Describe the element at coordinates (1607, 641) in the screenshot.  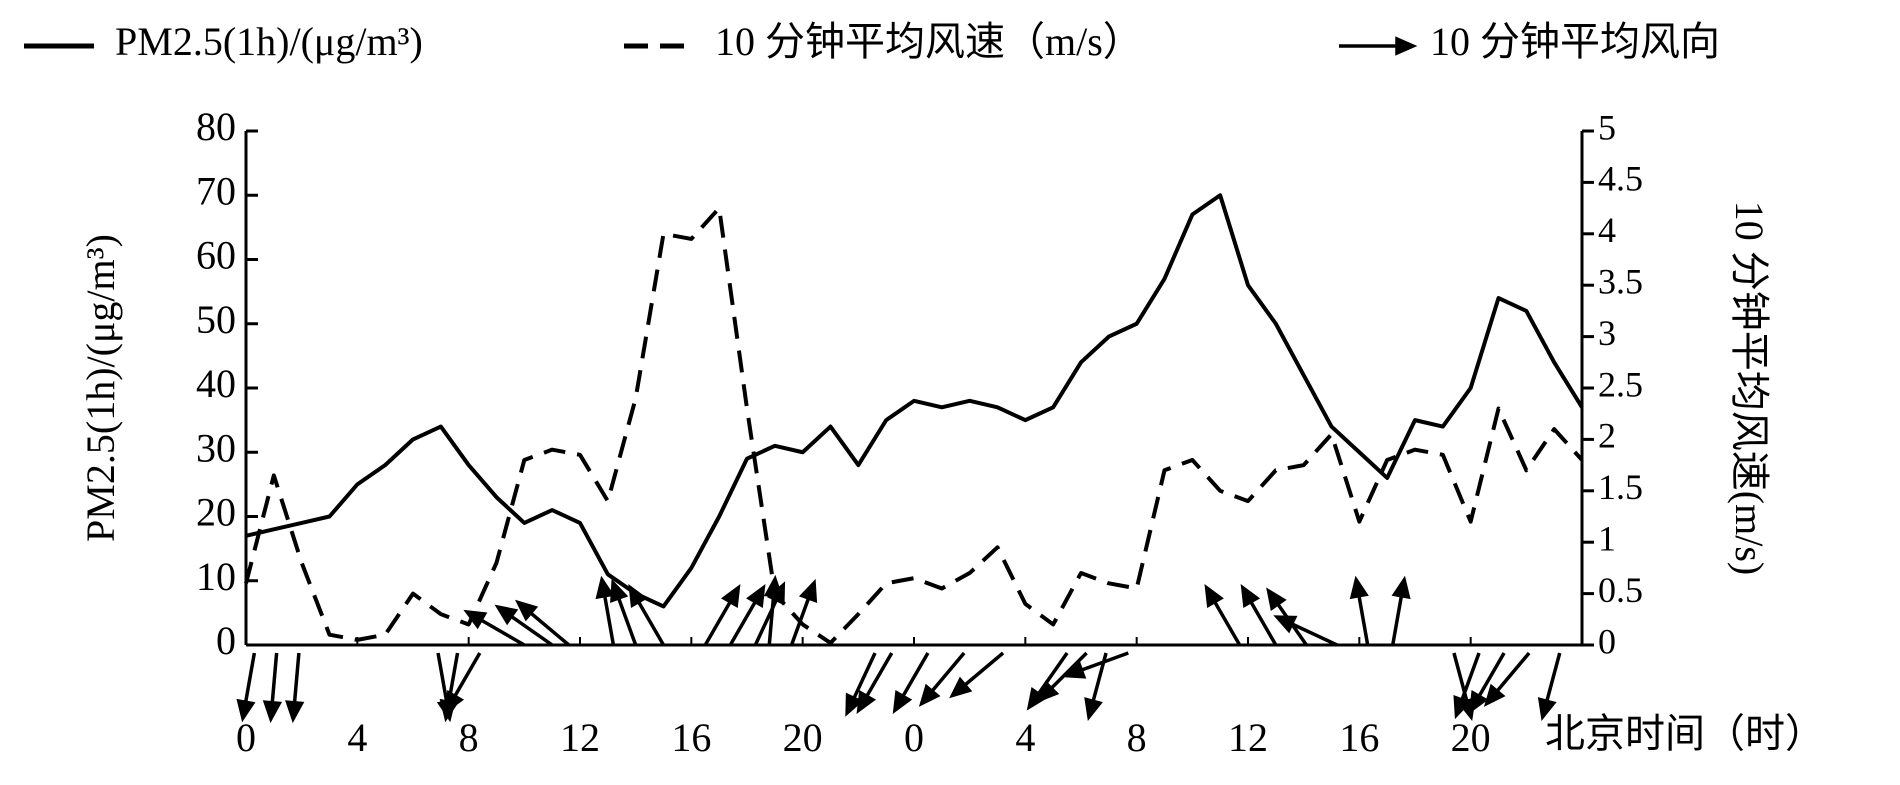
I see `y2-tick-label: 0` at that location.